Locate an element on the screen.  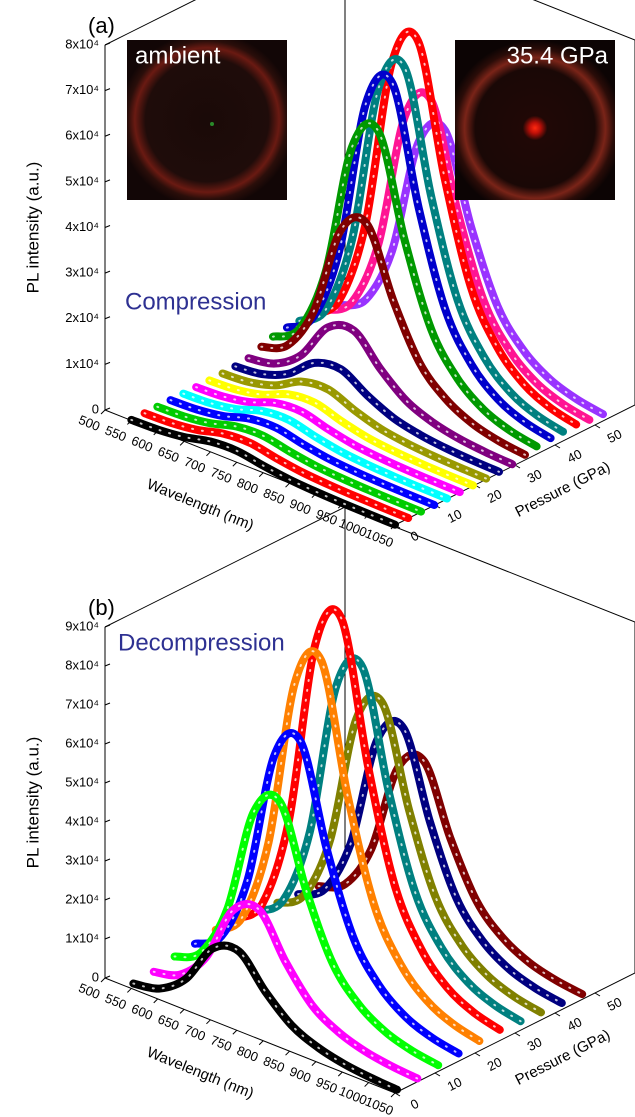
z-axis-title: Pressure (GPa) is located at coordinates (562, 489).